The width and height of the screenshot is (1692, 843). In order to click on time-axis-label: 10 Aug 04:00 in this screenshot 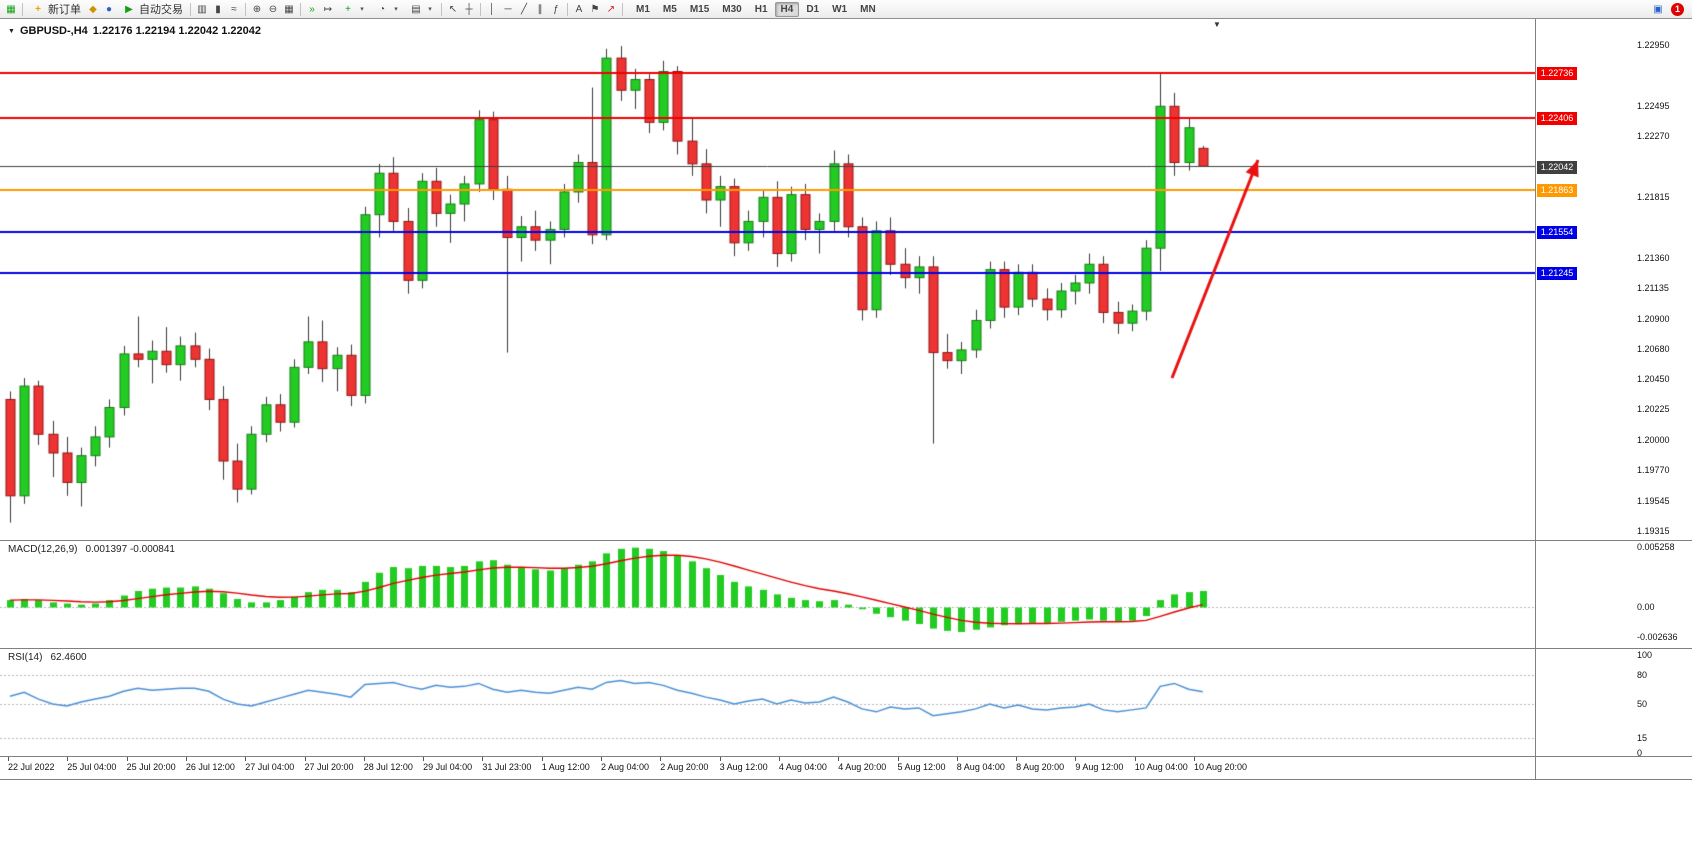, I will do `click(1161, 767)`.